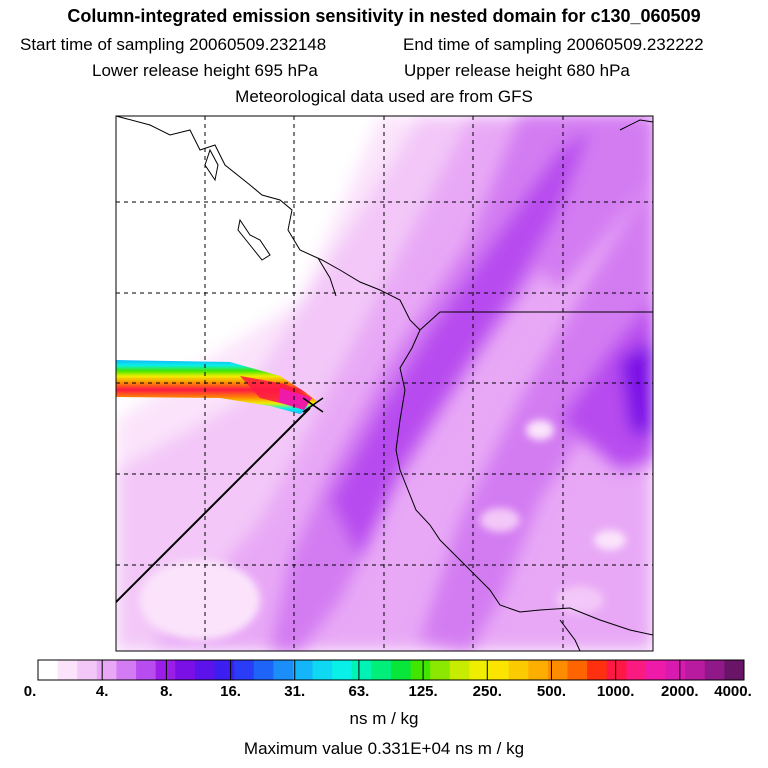 Image resolution: width=768 pixels, height=768 pixels. Describe the element at coordinates (213, 505) in the screenshot. I see `trajectory-line` at that location.